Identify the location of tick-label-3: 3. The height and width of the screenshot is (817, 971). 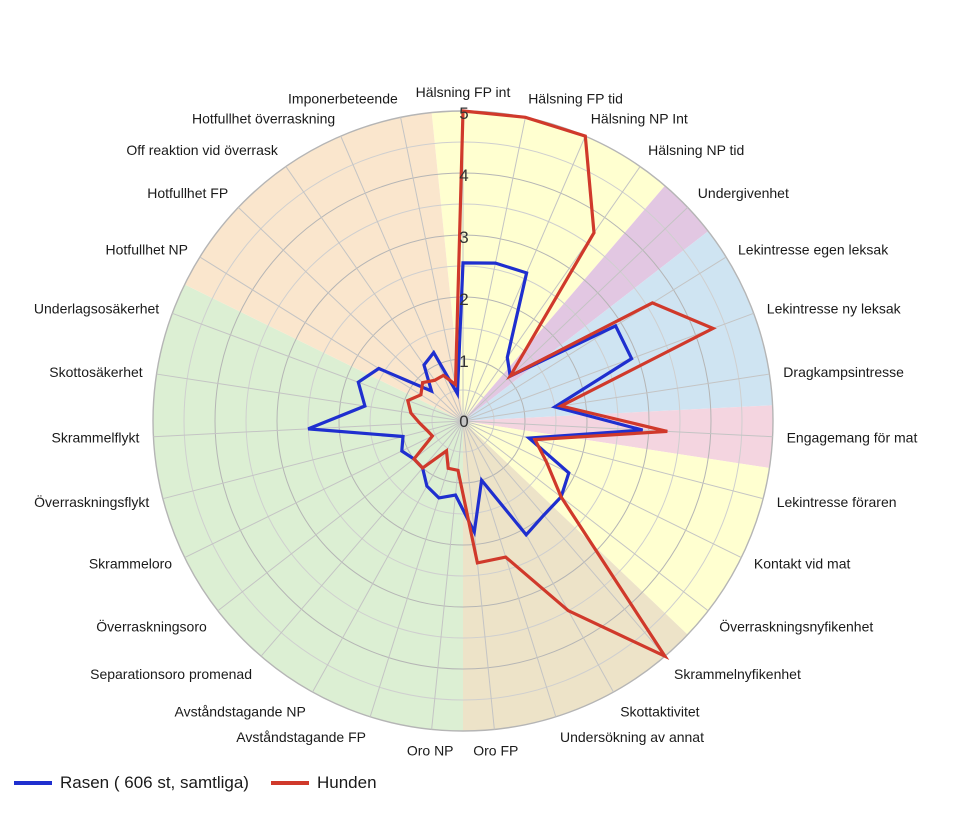
(463, 237).